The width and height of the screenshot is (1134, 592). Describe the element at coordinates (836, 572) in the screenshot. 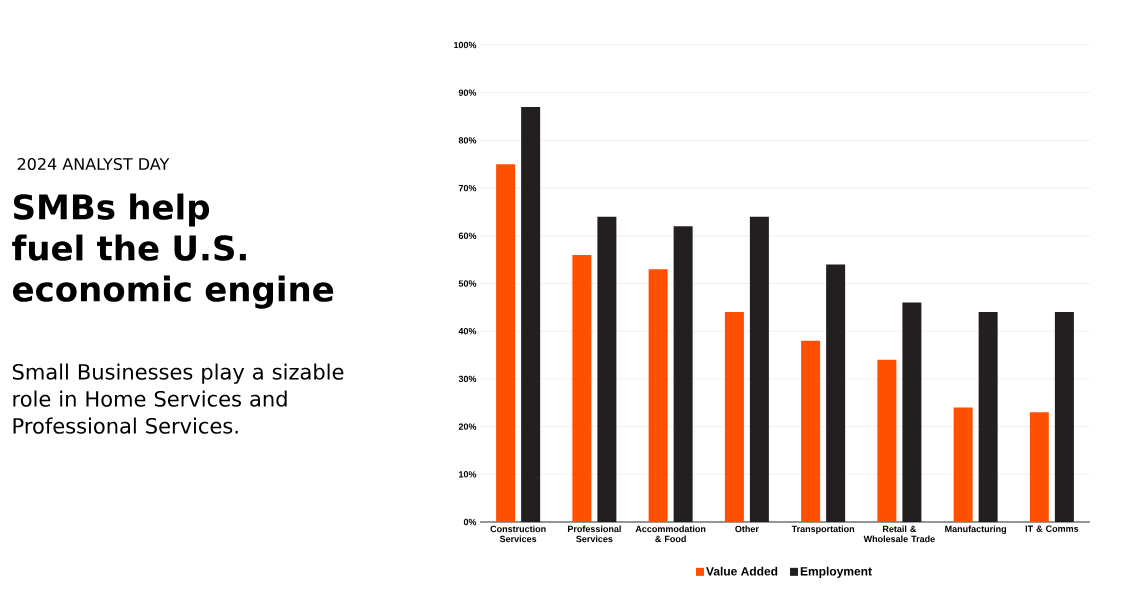

I see `legend-label: Employment` at that location.